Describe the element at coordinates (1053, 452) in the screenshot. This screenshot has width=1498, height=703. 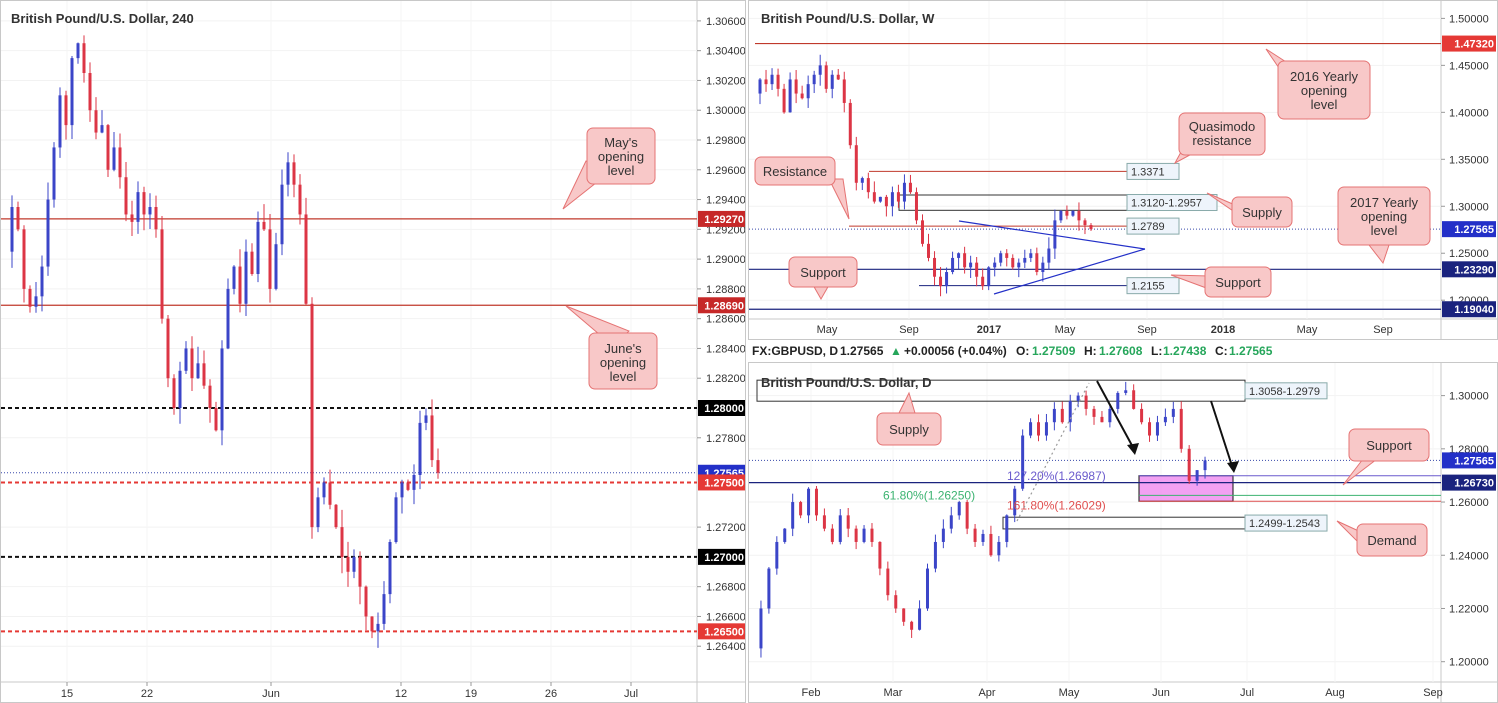
I see `fib-trendline` at that location.